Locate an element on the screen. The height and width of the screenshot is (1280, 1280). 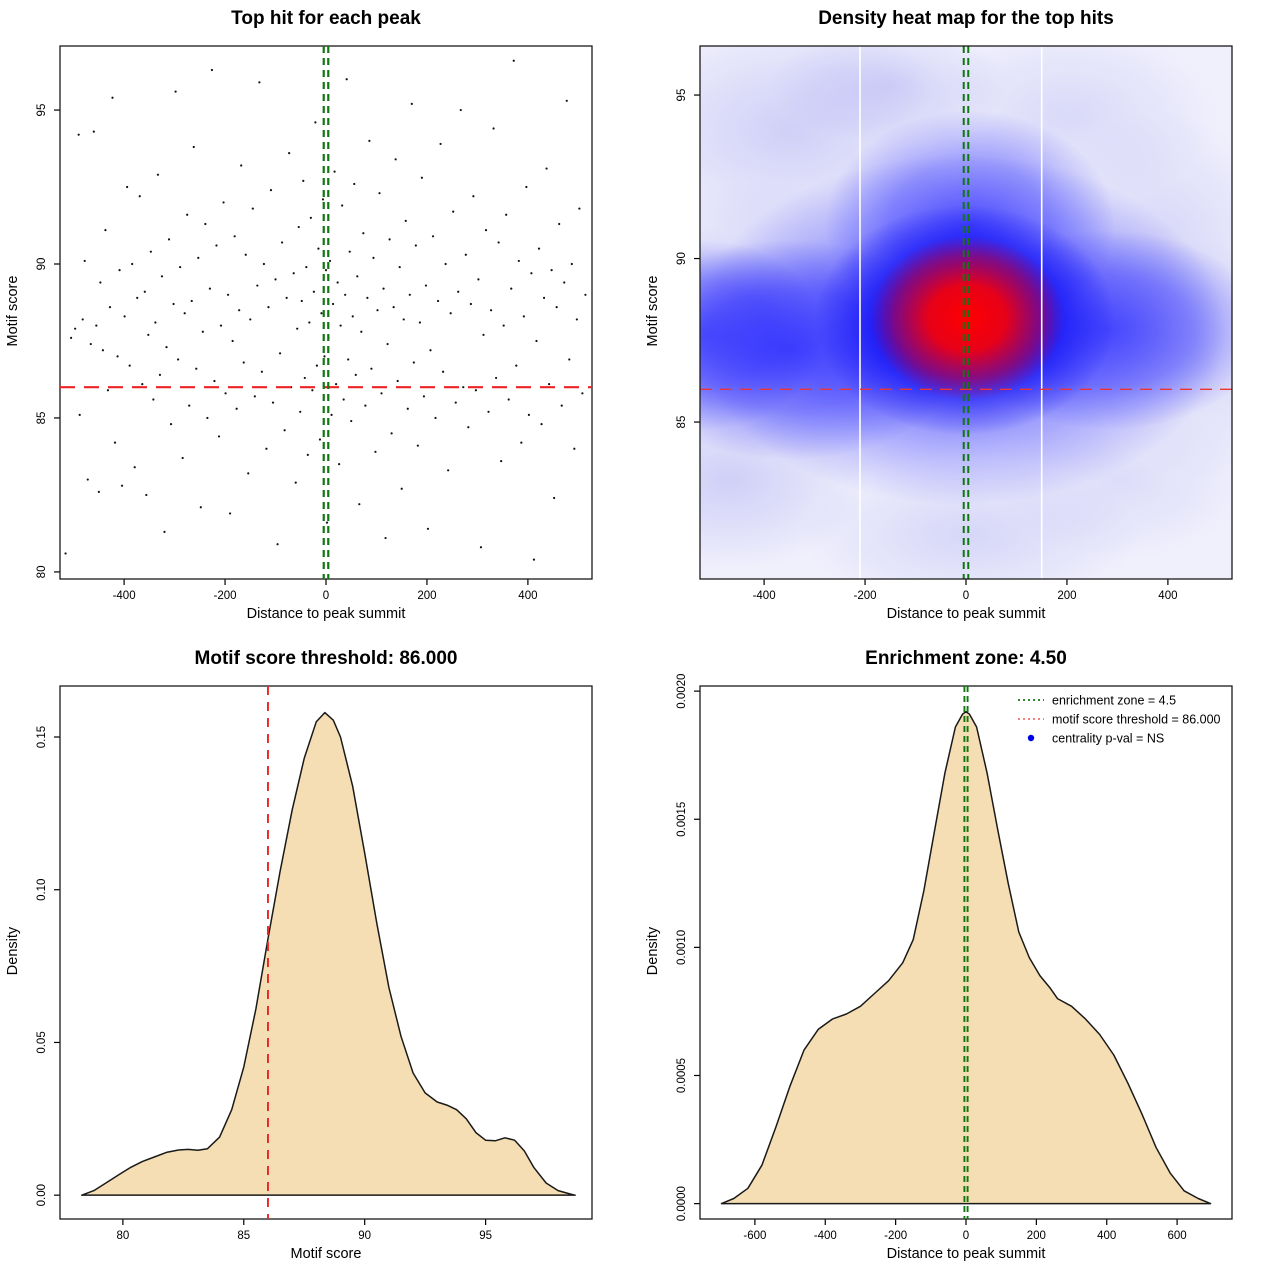
legend-dot-sample is located at coordinates (1031, 738).